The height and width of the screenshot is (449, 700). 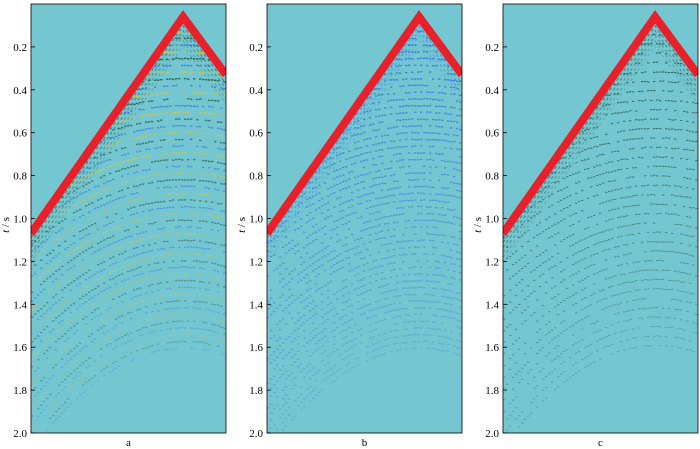 I want to click on y-tick-label: 1.4, so click(x=20, y=305).